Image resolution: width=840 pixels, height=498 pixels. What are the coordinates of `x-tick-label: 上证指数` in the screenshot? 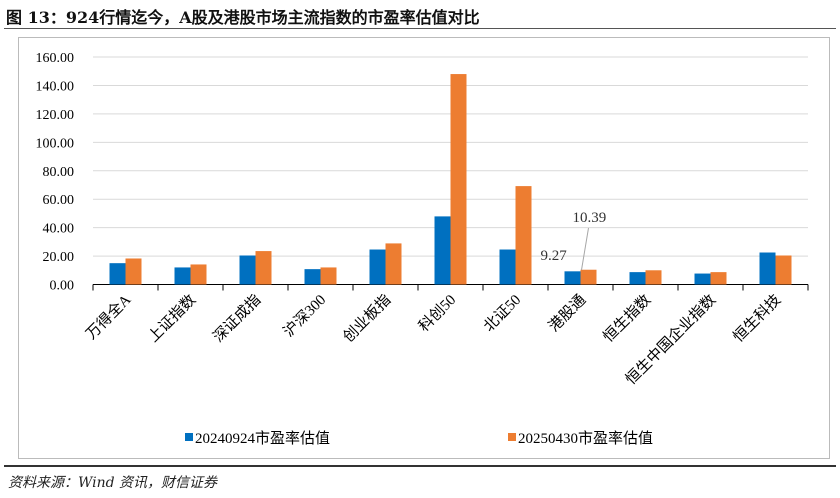 It's located at (172, 318).